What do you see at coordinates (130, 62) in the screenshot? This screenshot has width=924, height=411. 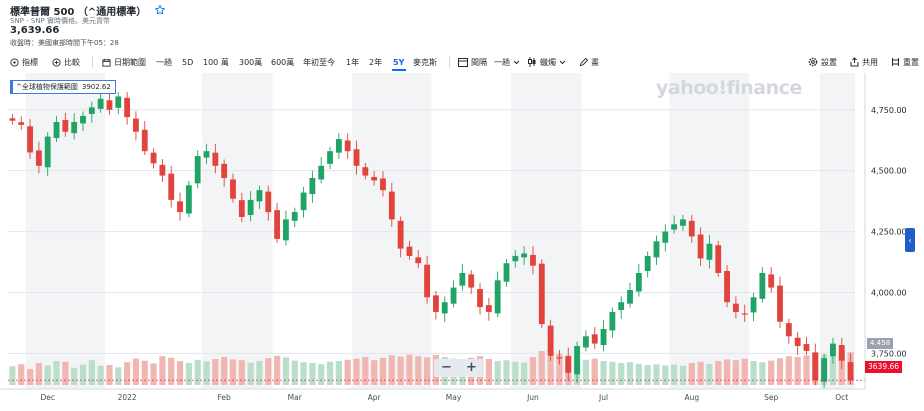 I see `date-range-label: 日期範圍` at bounding box center [130, 62].